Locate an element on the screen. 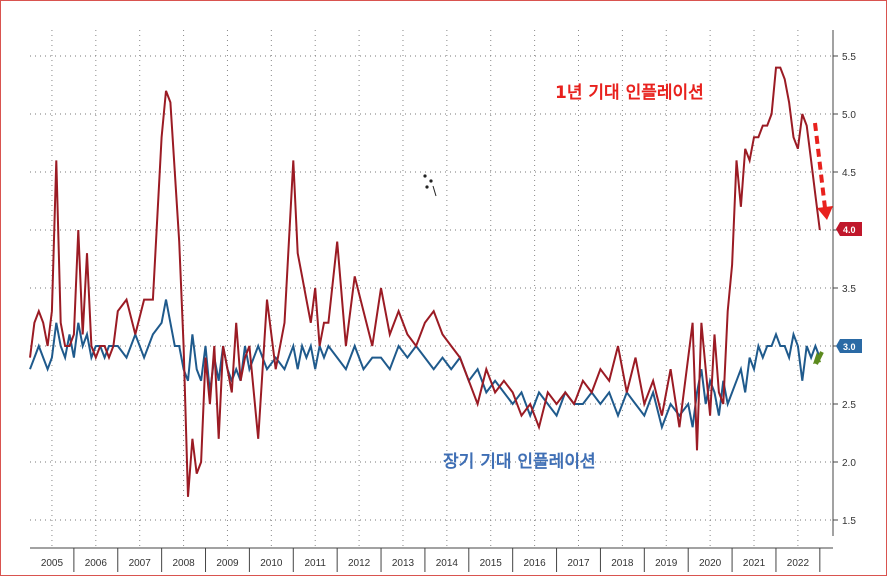  svg-text: 3.0 is located at coordinates (849, 347).